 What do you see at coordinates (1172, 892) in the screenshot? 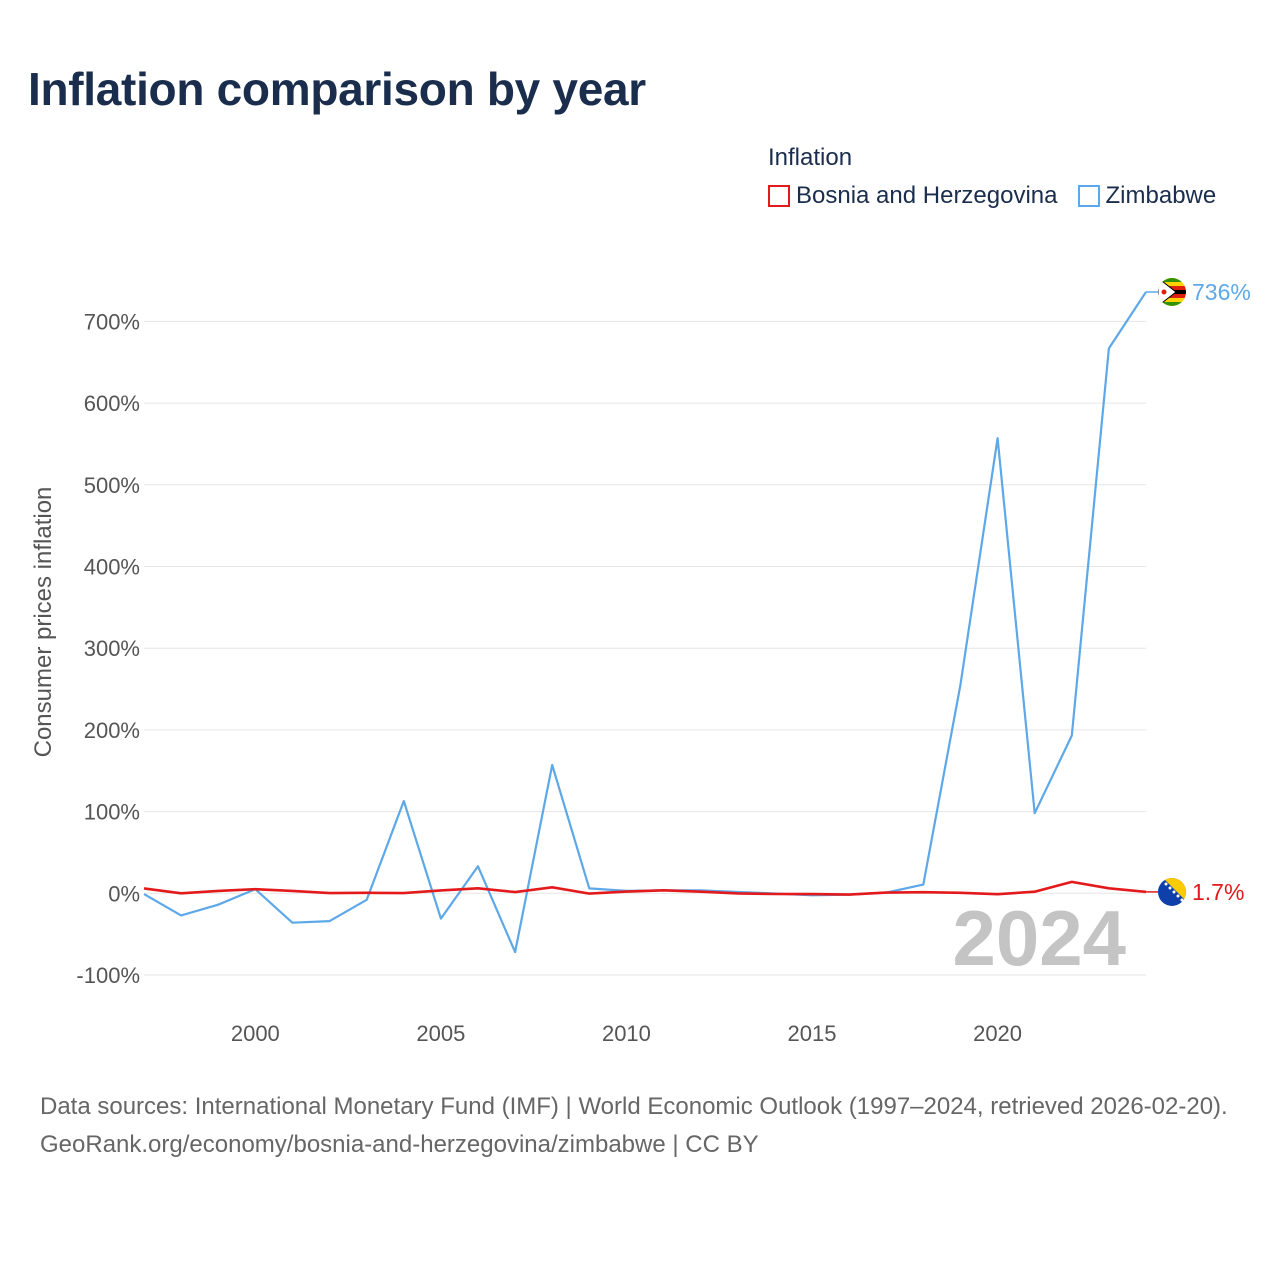
I see `bosnia-flag-icon` at bounding box center [1172, 892].